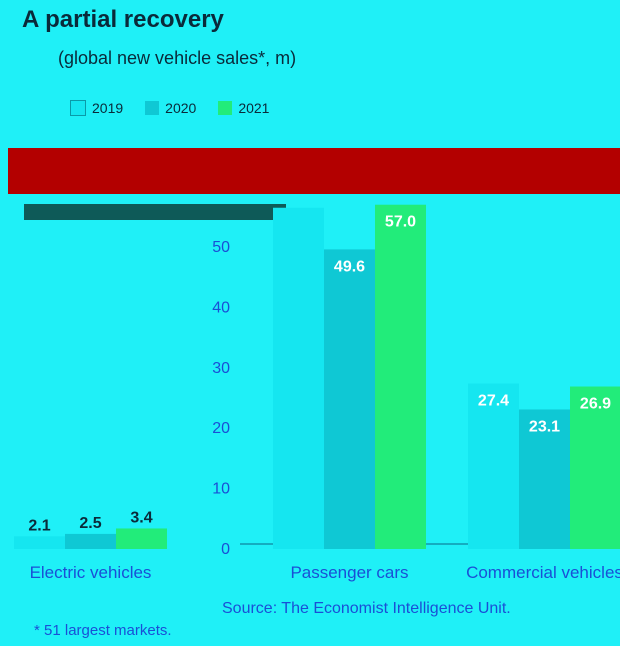 The height and width of the screenshot is (646, 620). What do you see at coordinates (103, 630) in the screenshot?
I see `footnote: * 51 largest markets.` at bounding box center [103, 630].